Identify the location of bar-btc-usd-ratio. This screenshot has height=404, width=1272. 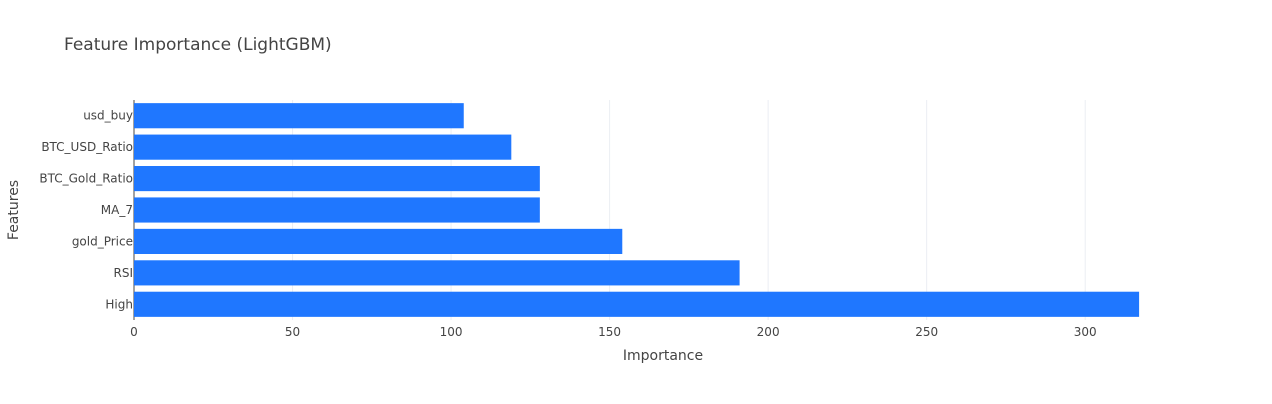
(323, 147).